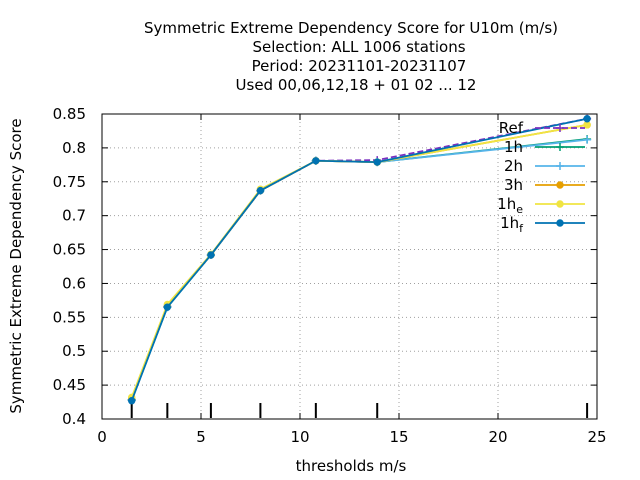 Image resolution: width=640 pixels, height=480 pixels. What do you see at coordinates (512, 224) in the screenshot?
I see `legend-label: 1hf` at bounding box center [512, 224].